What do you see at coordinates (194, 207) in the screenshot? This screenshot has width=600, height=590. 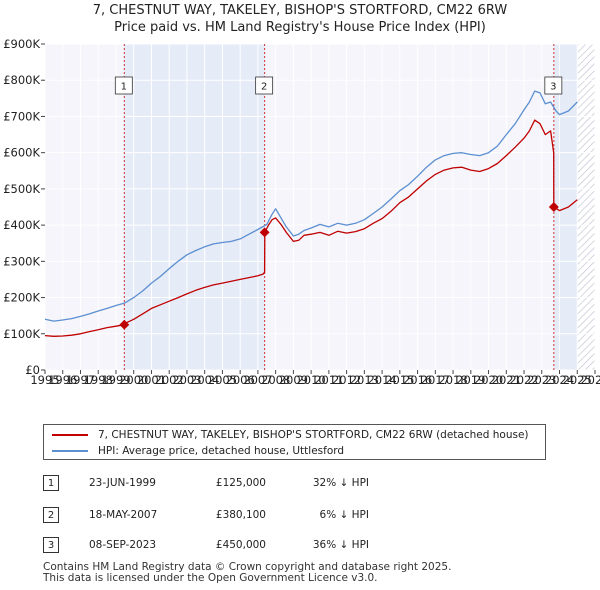 I see `ownership-shade` at bounding box center [194, 207].